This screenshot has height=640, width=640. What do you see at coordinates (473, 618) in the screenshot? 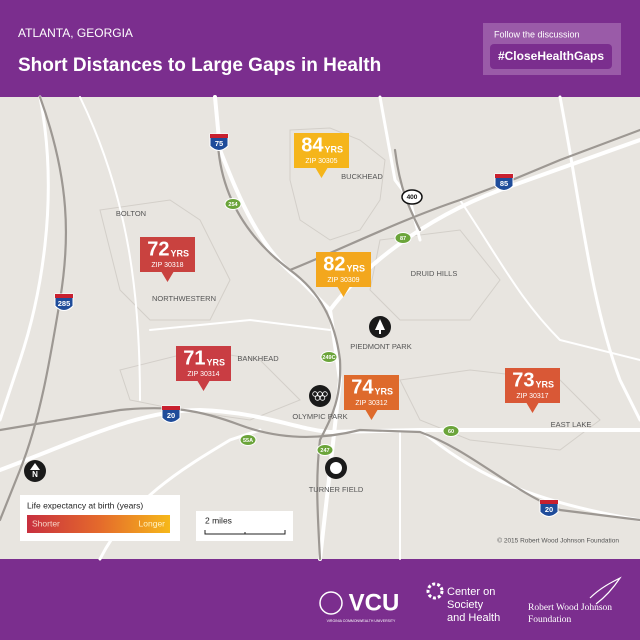
I see `center-line: and Health` at bounding box center [473, 618].